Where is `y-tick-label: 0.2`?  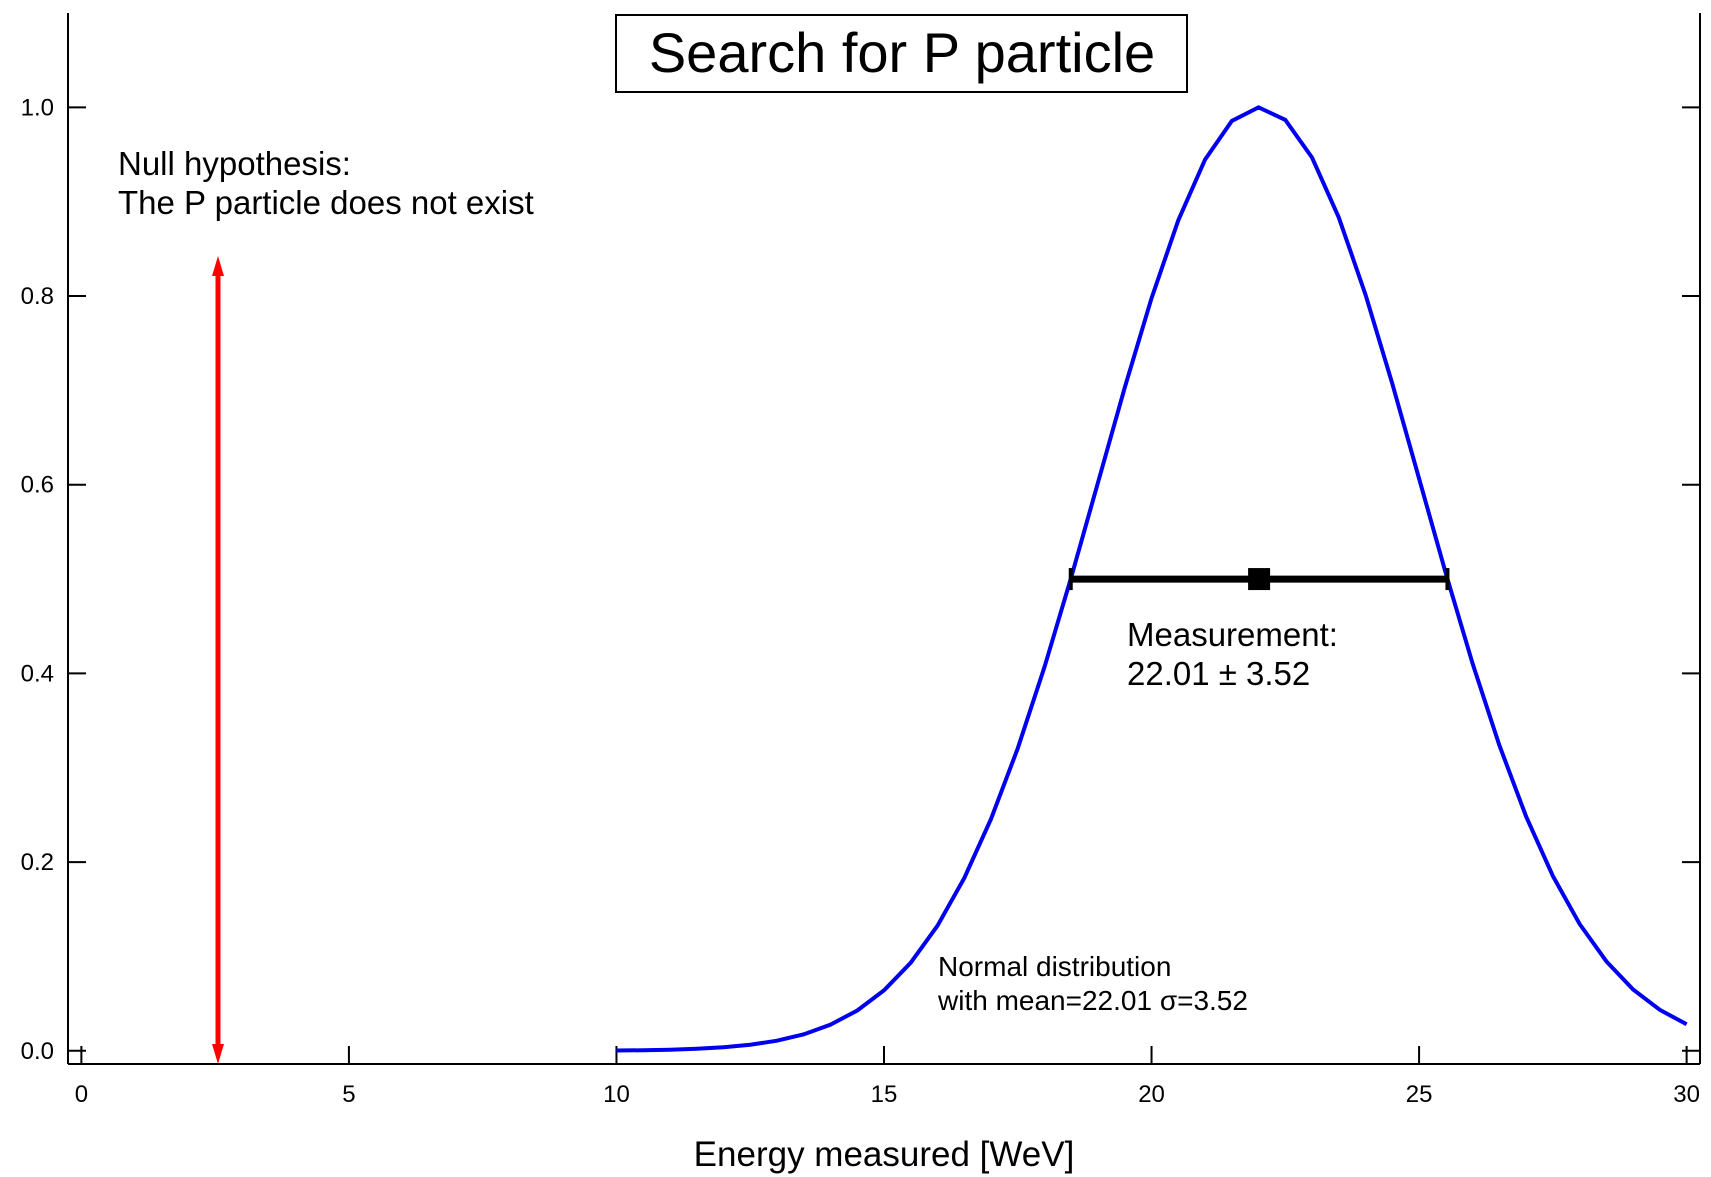 y-tick-label: 0.2 is located at coordinates (37, 862).